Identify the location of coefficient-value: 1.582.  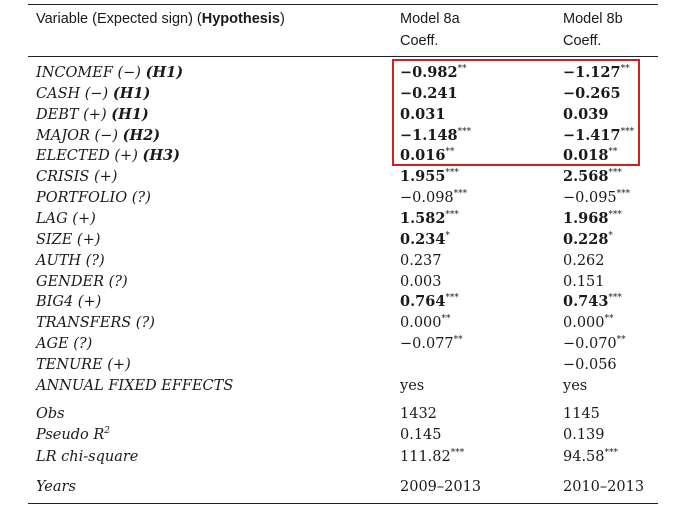
(423, 218).